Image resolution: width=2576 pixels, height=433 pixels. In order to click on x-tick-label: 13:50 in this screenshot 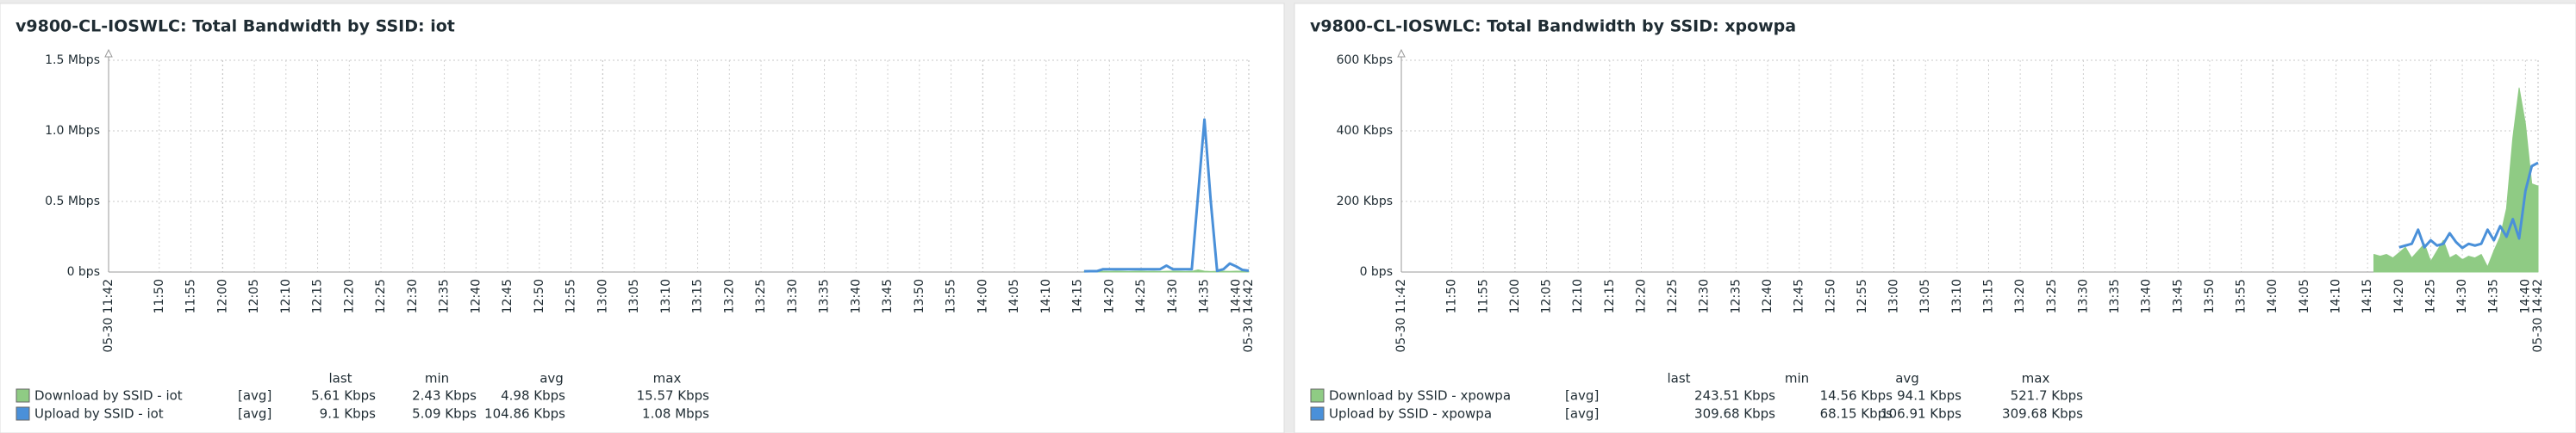, I will do `click(2210, 296)`.